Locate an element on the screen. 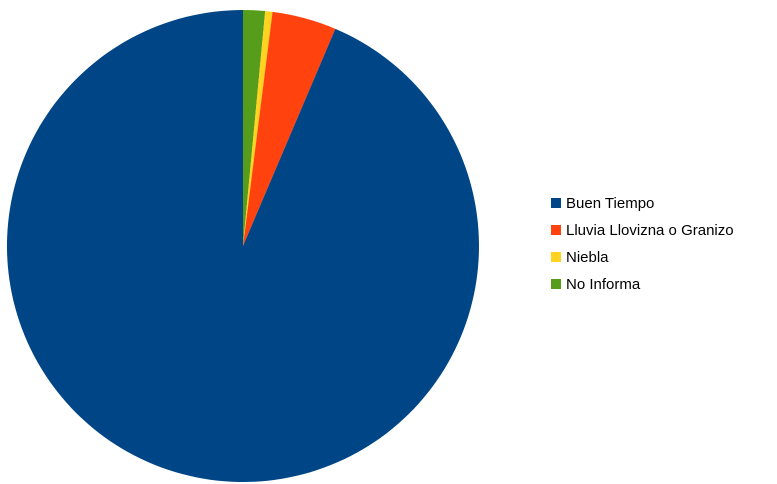 The width and height of the screenshot is (777, 484). legend-label-no-informa: No Informa is located at coordinates (603, 284).